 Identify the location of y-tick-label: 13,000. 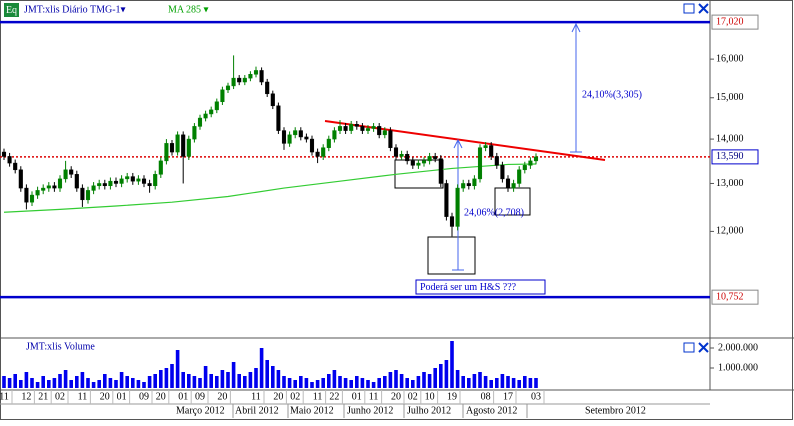
(730, 183).